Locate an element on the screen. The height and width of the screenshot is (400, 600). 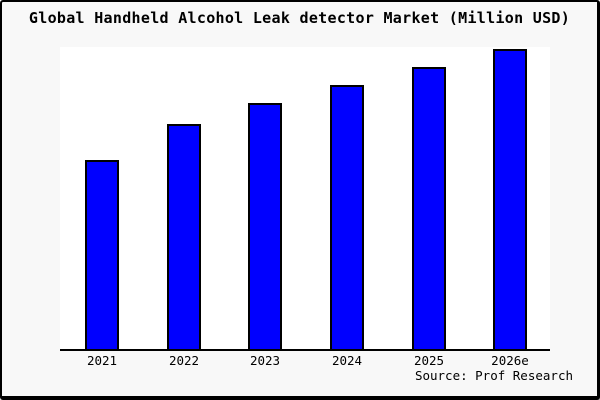
x-tick-label-2021: 2021 is located at coordinates (102, 360).